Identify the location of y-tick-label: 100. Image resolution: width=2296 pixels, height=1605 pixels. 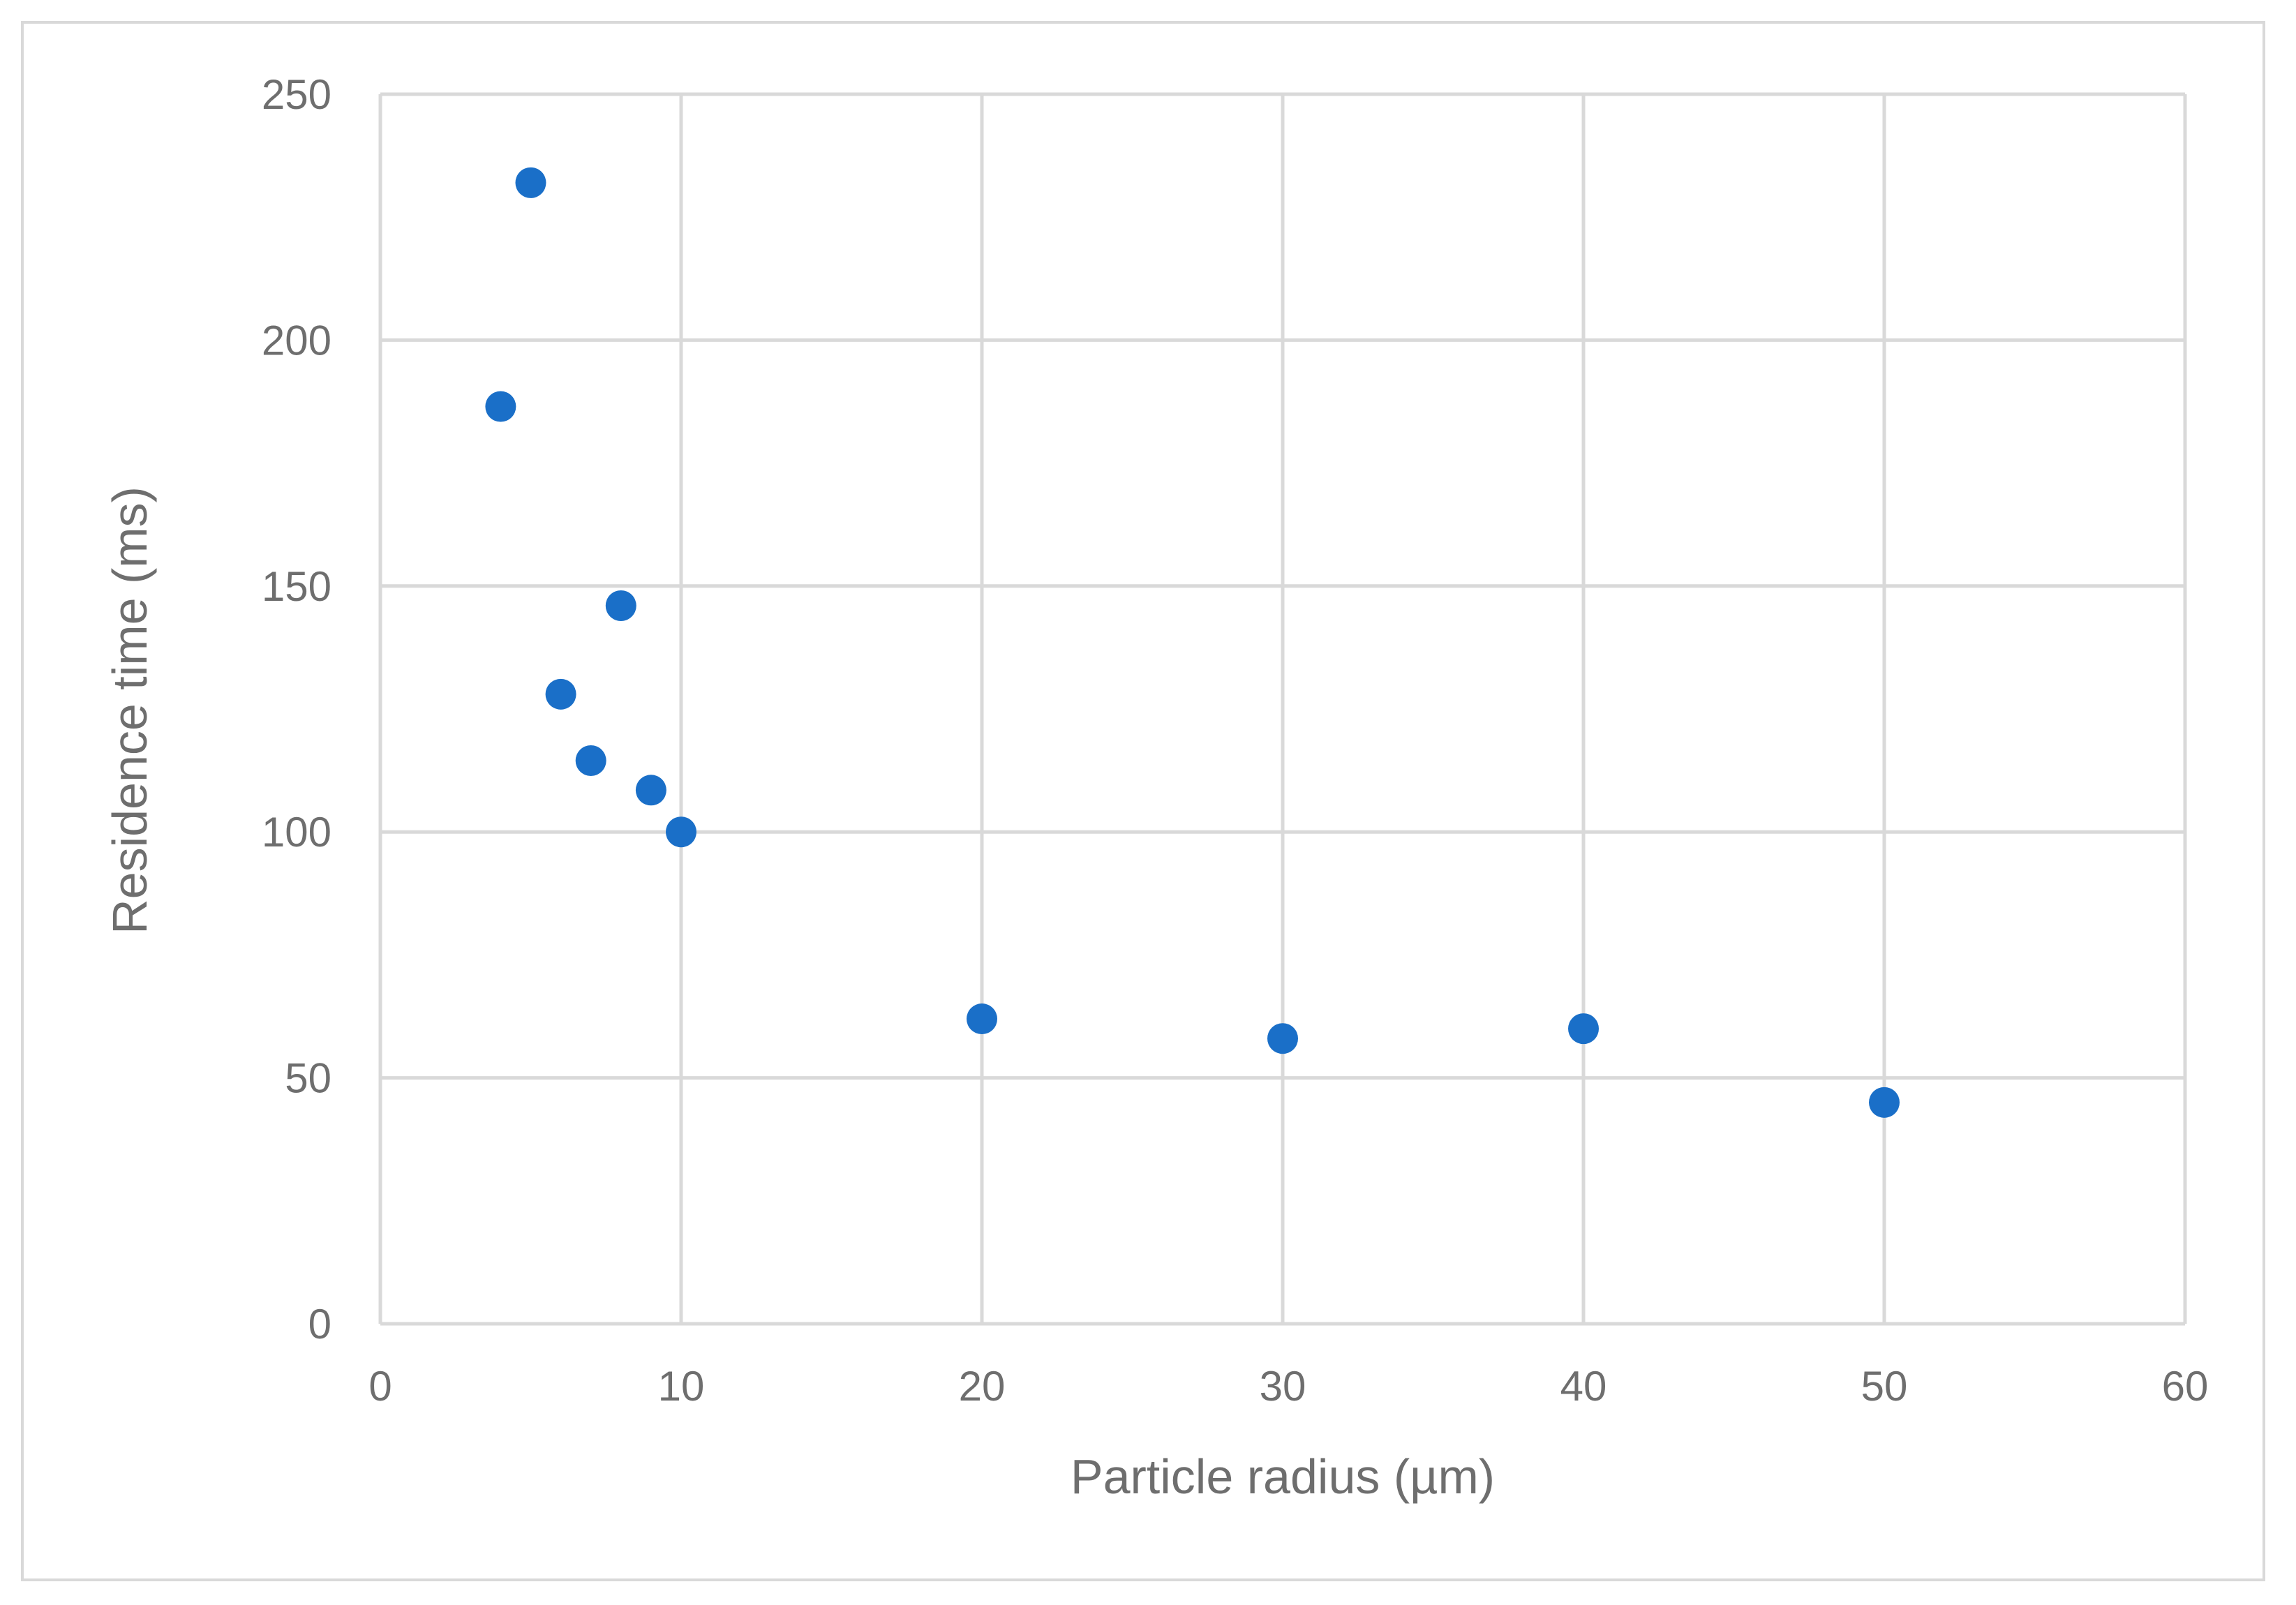
(296, 832).